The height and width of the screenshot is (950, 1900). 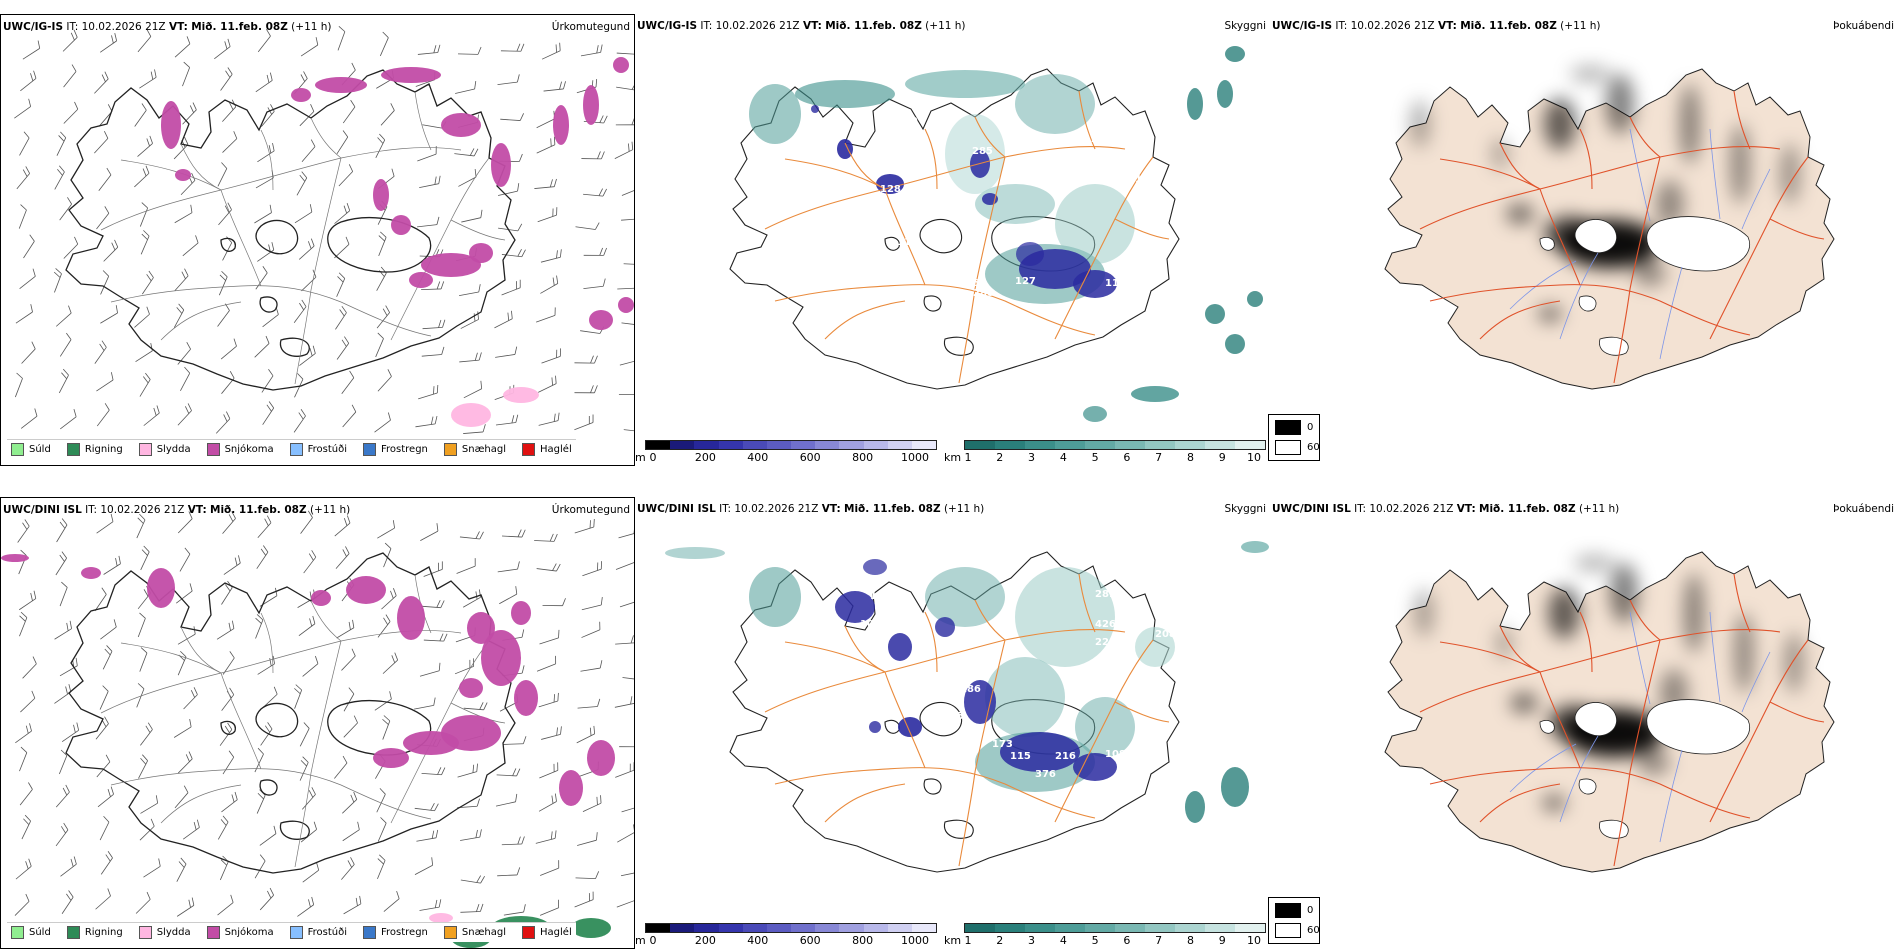 What do you see at coordinates (327, 932) in the screenshot?
I see `legend-label: Frostúði` at bounding box center [327, 932].